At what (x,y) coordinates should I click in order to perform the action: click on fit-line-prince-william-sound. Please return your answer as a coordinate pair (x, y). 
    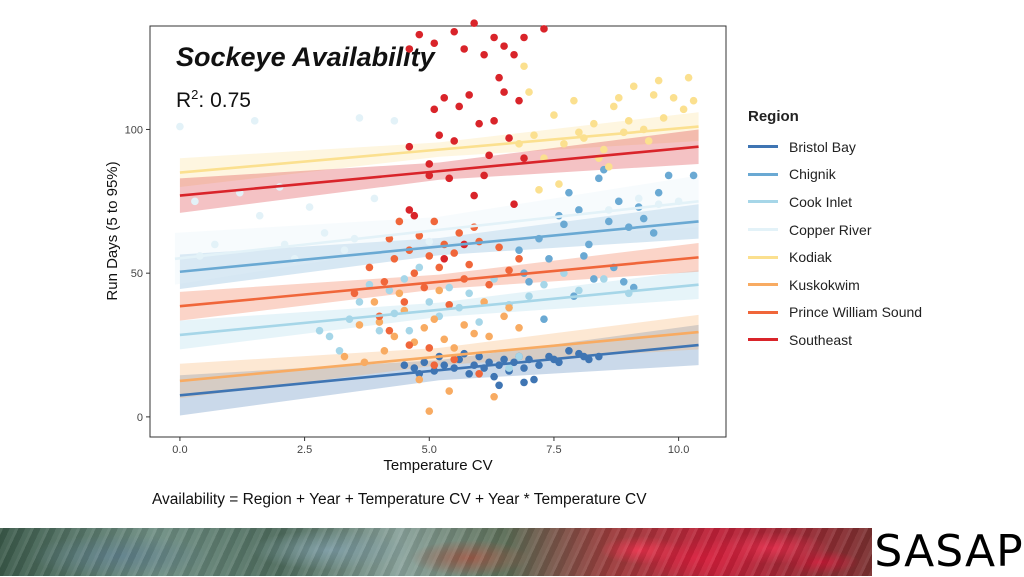
    Looking at the image, I should click on (439, 282).